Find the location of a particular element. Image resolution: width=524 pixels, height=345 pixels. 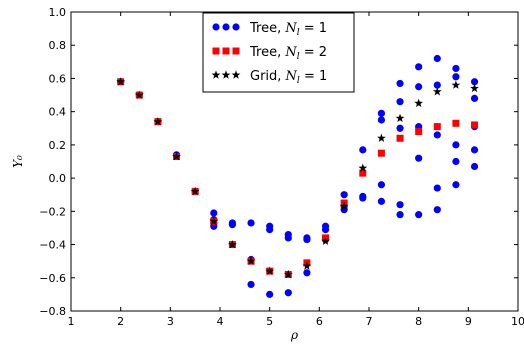

y-tick-label: 0.0 is located at coordinates (58, 178).